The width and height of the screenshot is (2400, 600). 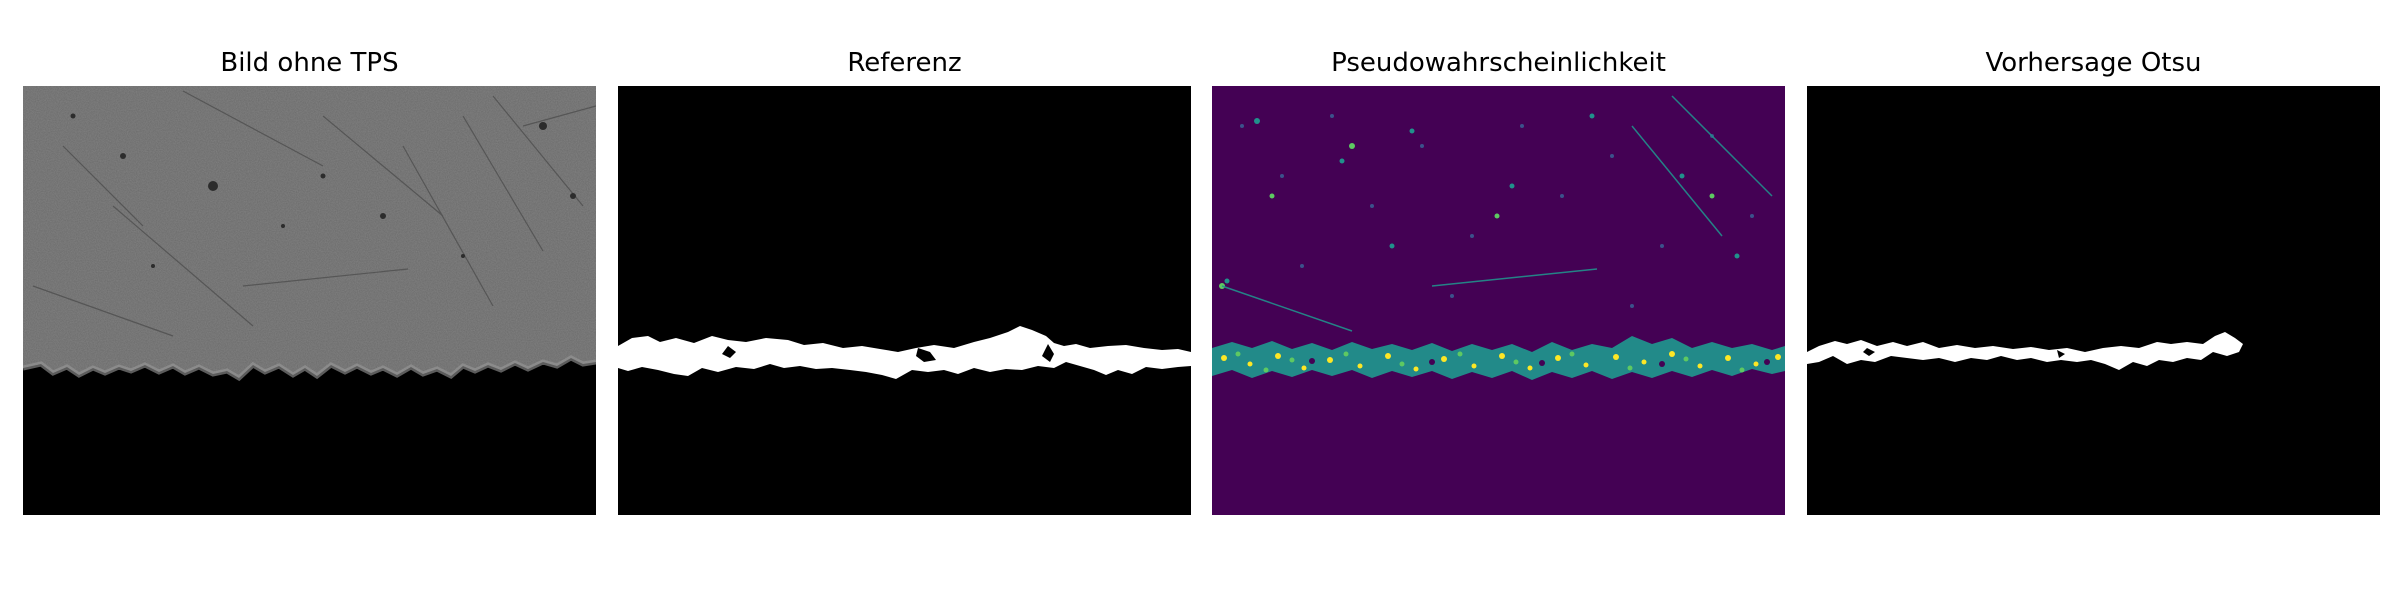 I want to click on panel-title: Referenz, so click(x=904, y=63).